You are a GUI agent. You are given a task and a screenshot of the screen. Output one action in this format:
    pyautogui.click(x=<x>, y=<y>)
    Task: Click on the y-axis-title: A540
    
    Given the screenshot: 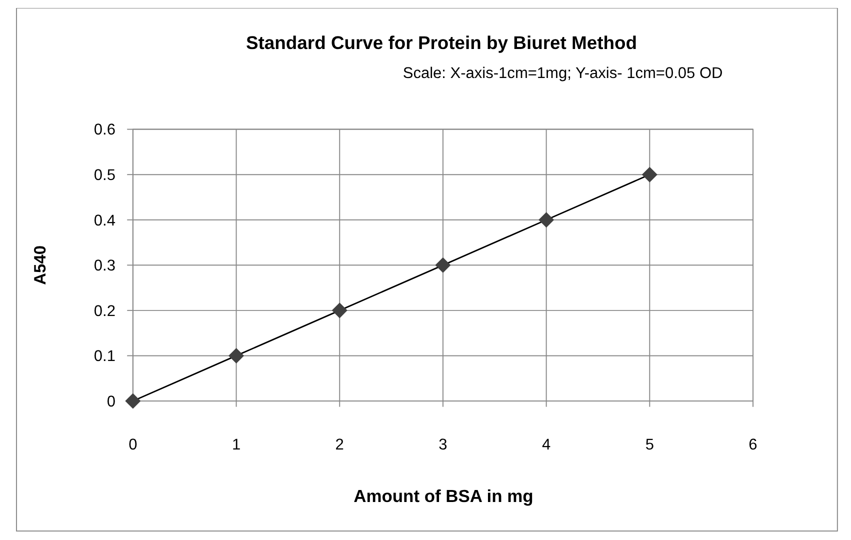 What is the action you would take?
    pyautogui.click(x=41, y=265)
    